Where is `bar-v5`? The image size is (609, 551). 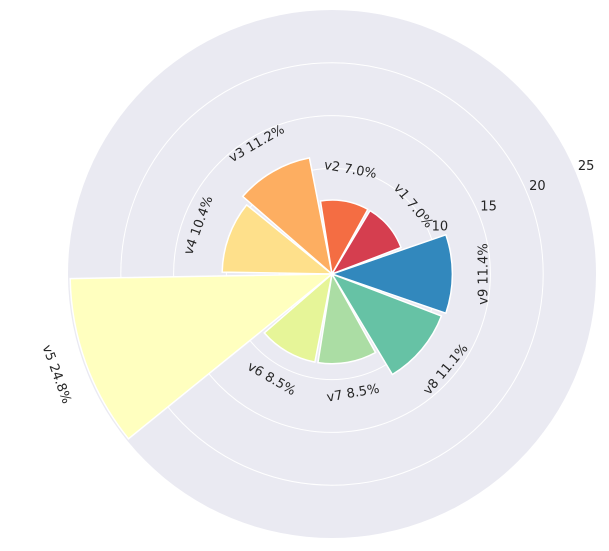
bar-v5 is located at coordinates (202, 356).